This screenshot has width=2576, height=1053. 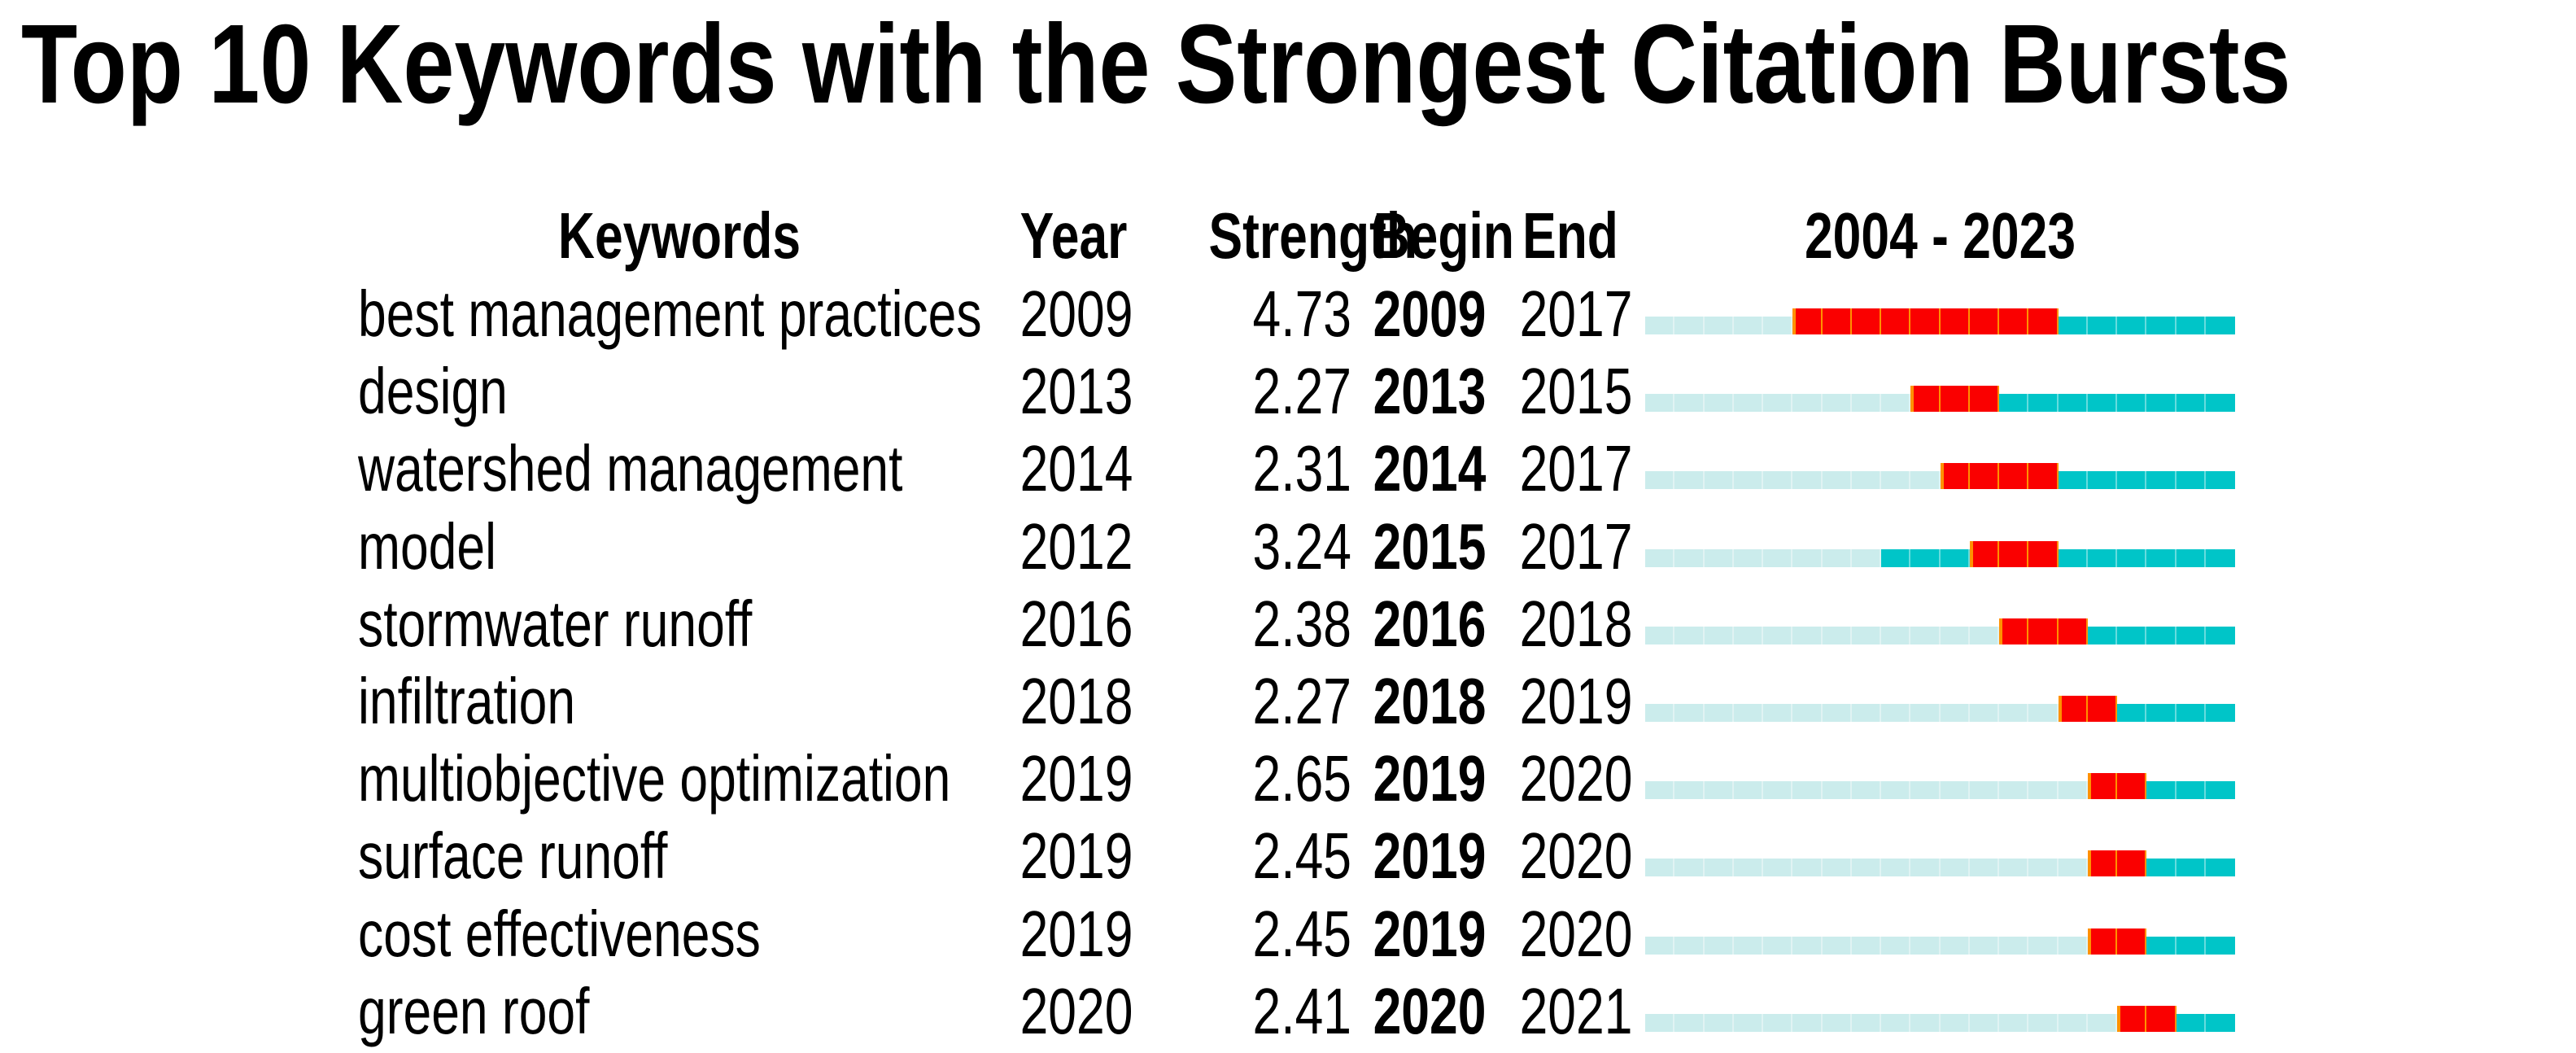 What do you see at coordinates (1570, 235) in the screenshot?
I see `column-header-end: End` at bounding box center [1570, 235].